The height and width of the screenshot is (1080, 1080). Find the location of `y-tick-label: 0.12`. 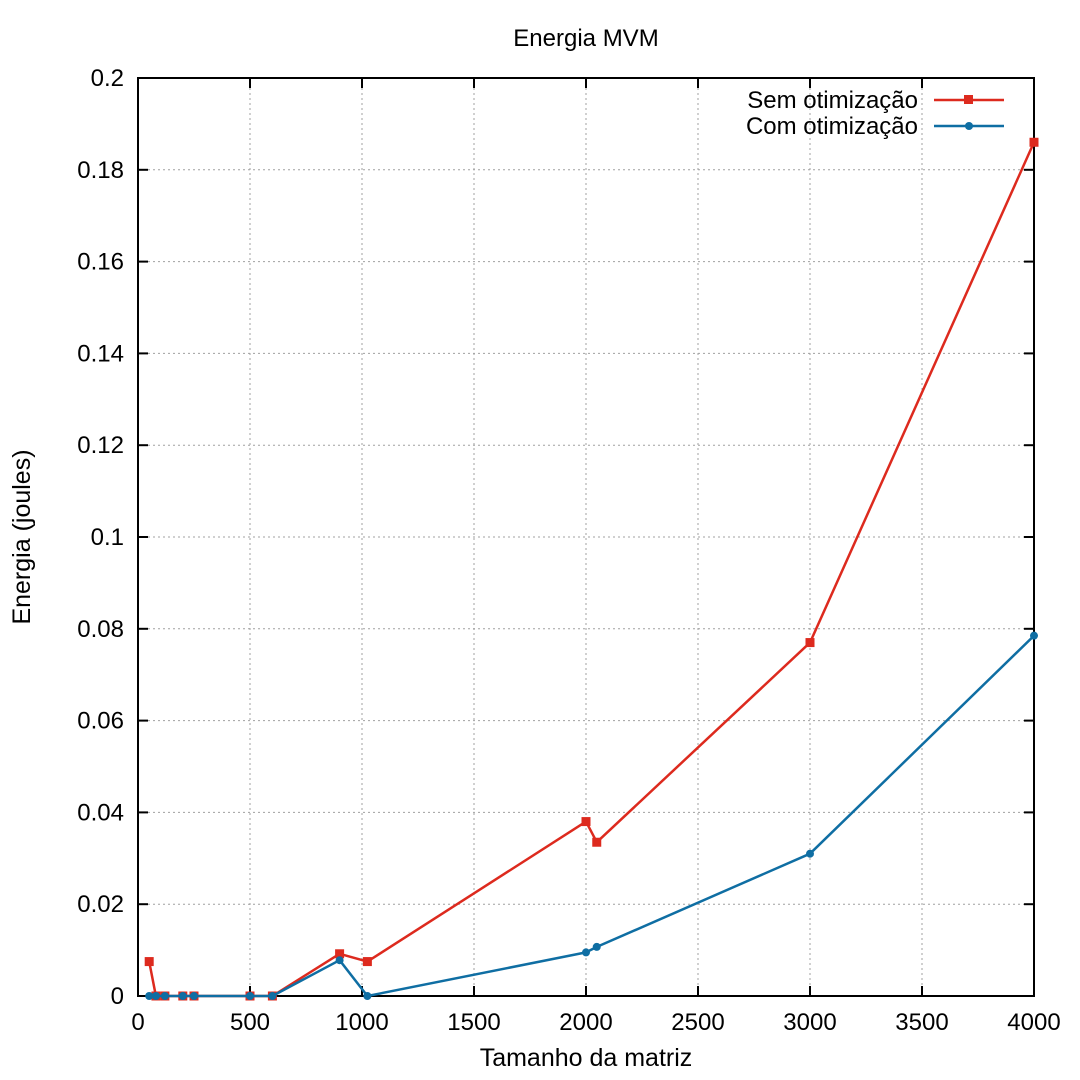

y-tick-label: 0.12 is located at coordinates (100, 445).